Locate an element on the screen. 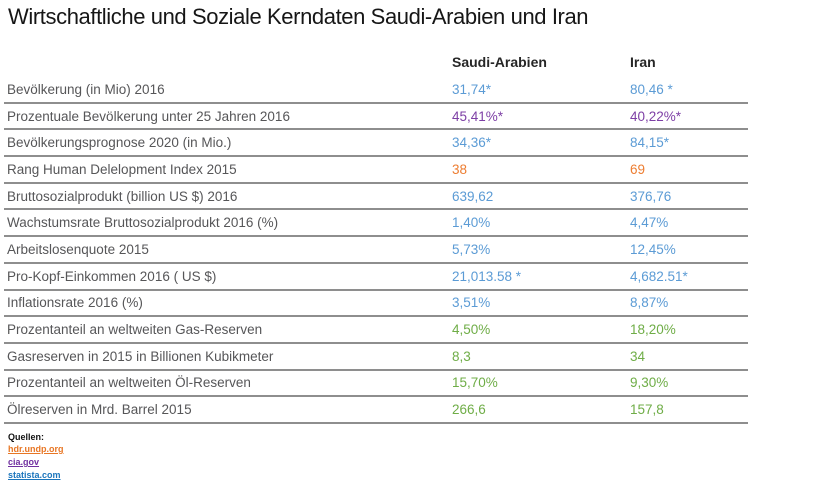 This screenshot has width=828, height=486. value-iran: 376,76 is located at coordinates (651, 196).